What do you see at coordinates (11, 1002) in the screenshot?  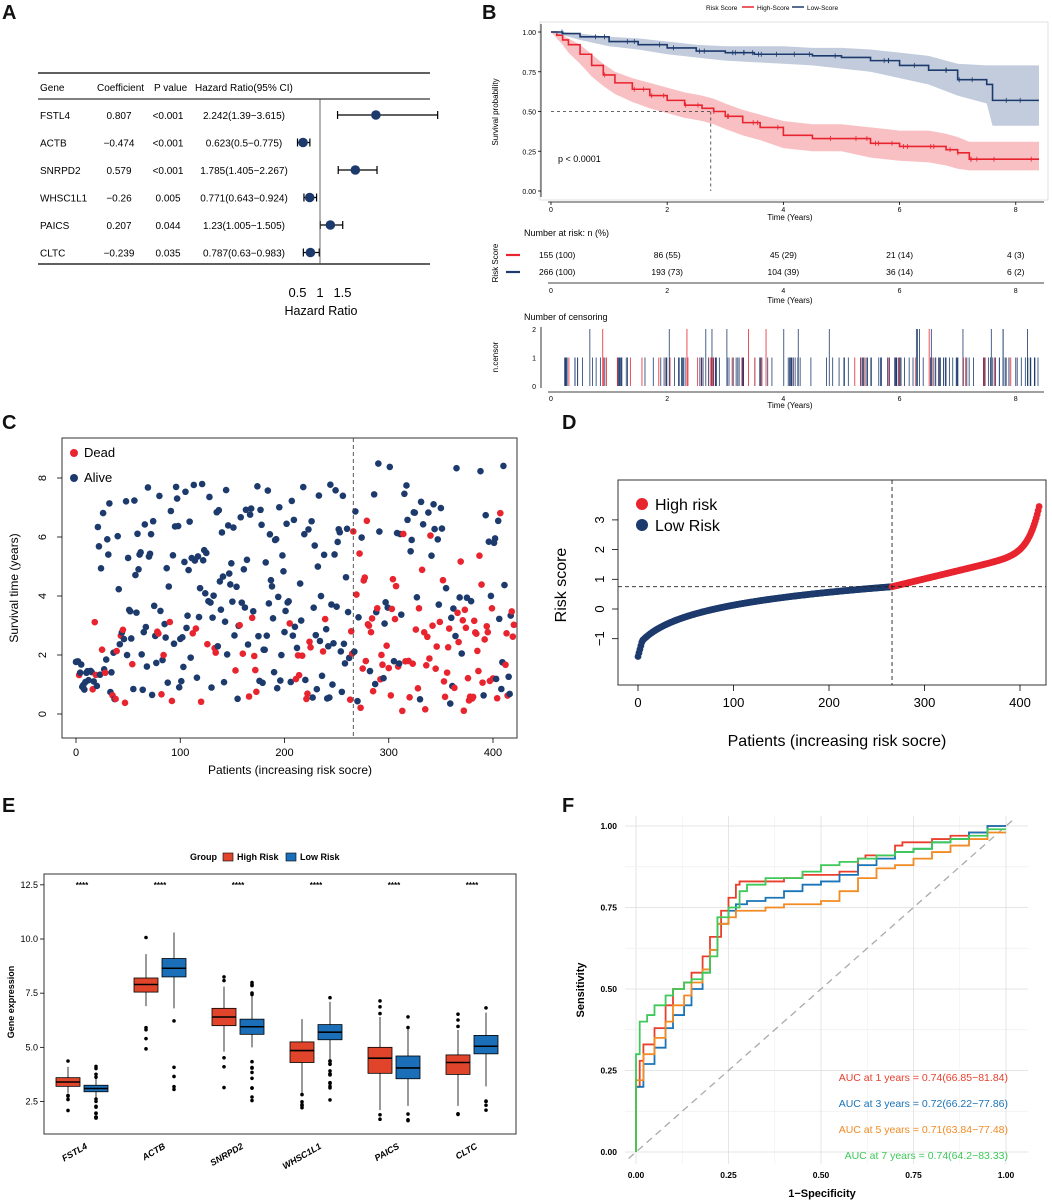 I see `e-y-label: Gene expression` at bounding box center [11, 1002].